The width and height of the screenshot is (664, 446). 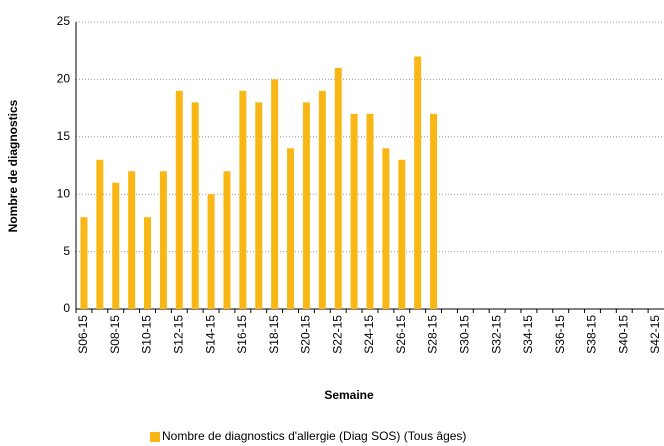 I want to click on x-tick-label: S24-15, so click(x=369, y=334).